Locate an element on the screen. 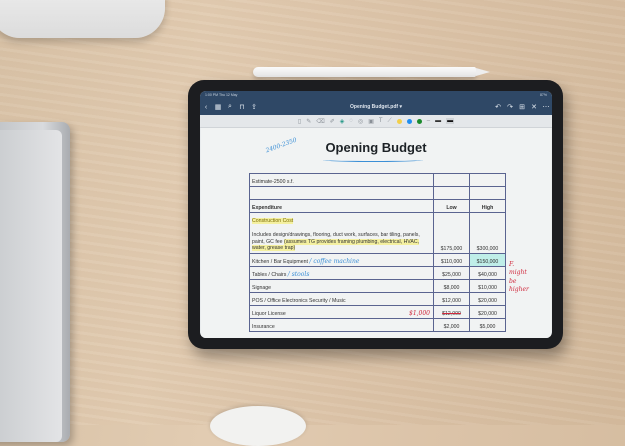 This screenshot has width=625, height=446. color-yellow is located at coordinates (399, 121).